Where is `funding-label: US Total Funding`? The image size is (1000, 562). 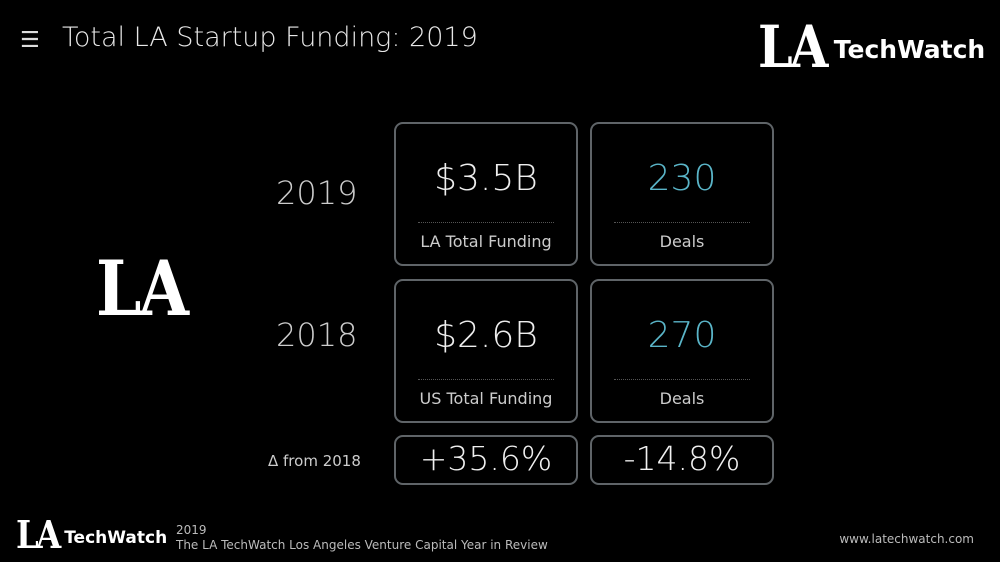 funding-label: US Total Funding is located at coordinates (486, 398).